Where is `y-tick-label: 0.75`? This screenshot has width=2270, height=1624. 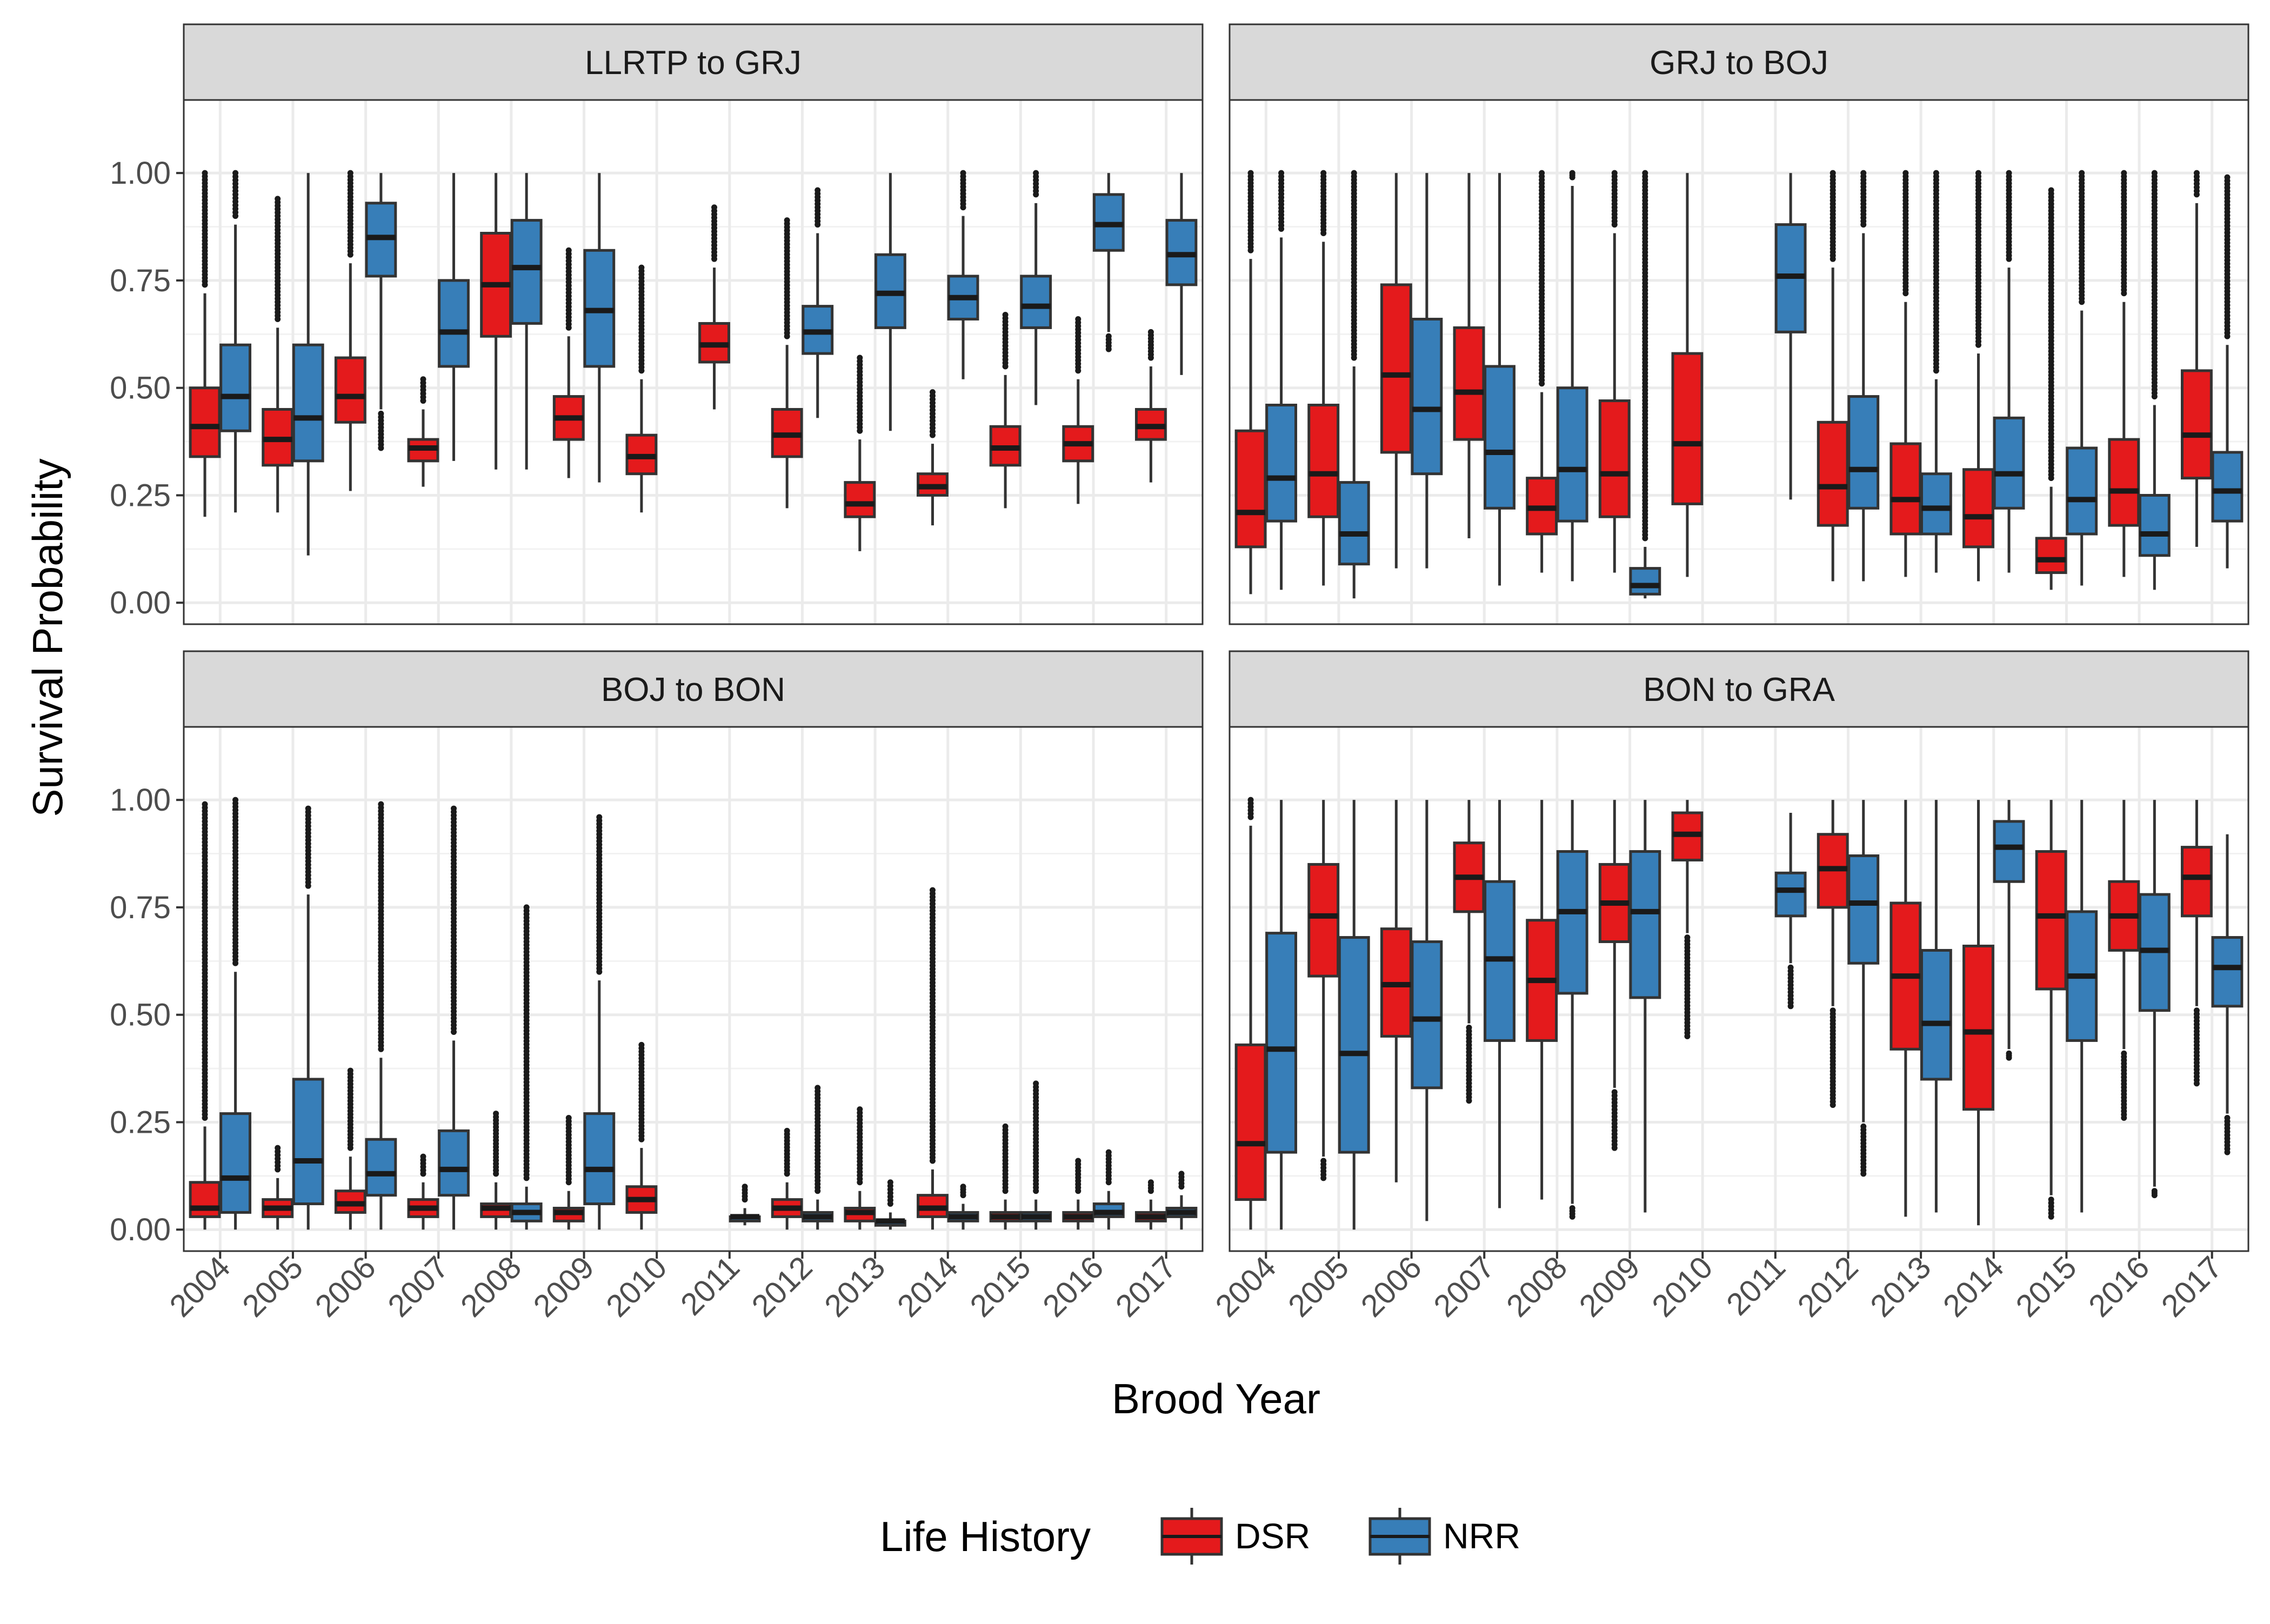
y-tick-label: 0.75 is located at coordinates (140, 280).